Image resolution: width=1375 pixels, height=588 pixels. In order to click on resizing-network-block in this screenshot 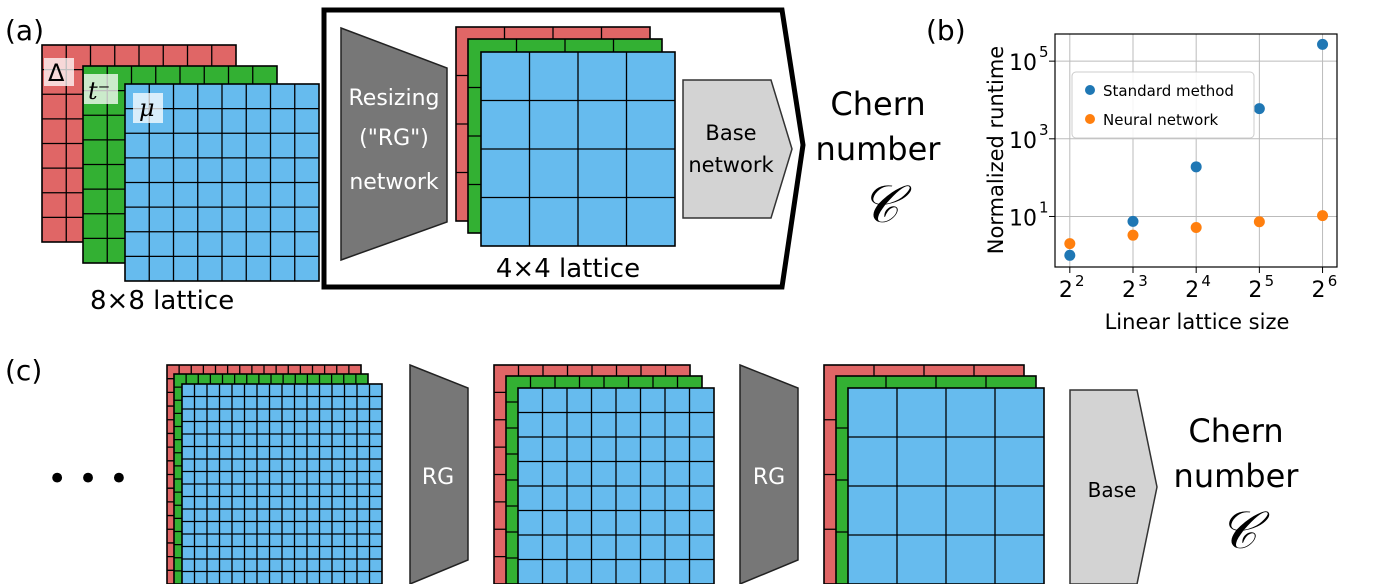, I will do `click(394, 144)`.